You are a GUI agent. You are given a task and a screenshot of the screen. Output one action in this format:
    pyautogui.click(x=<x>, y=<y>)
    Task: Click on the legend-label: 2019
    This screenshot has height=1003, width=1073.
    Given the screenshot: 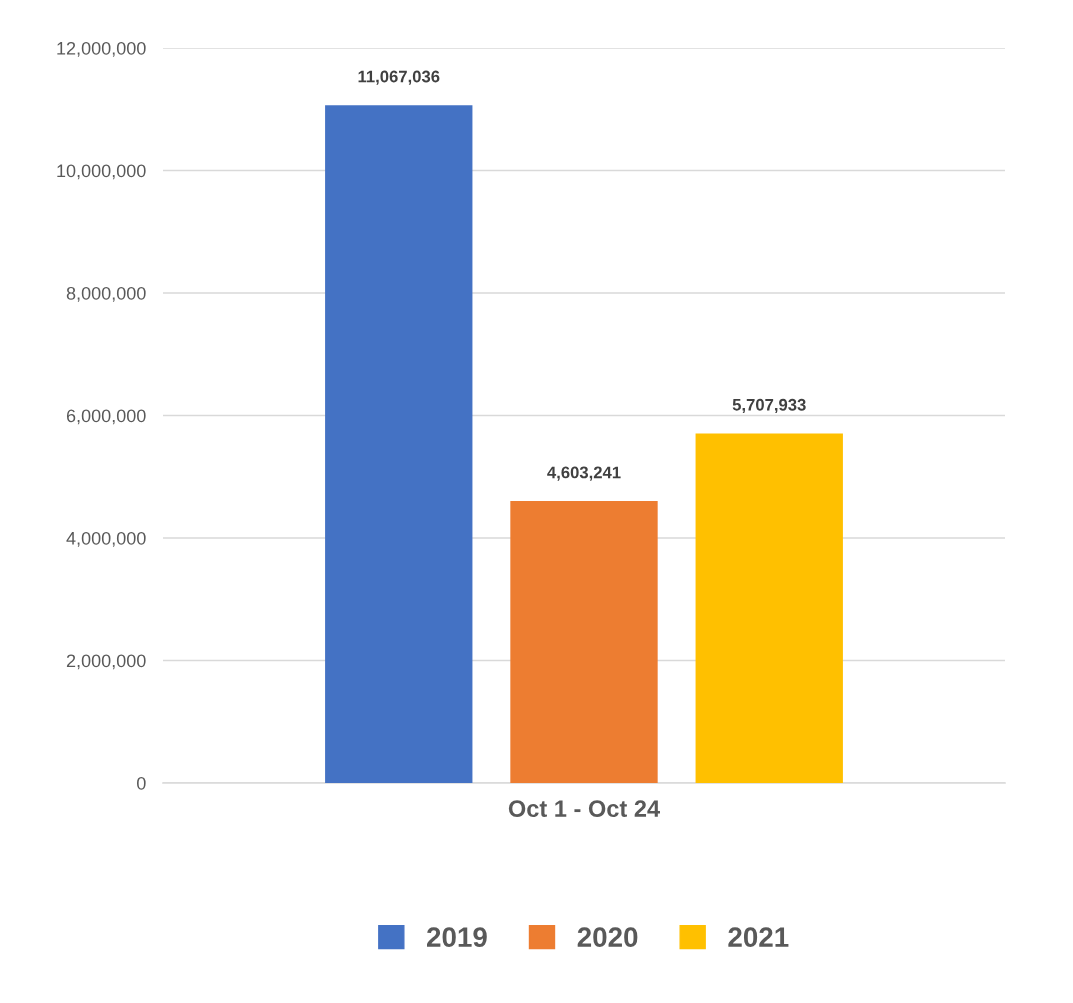 What is the action you would take?
    pyautogui.click(x=457, y=937)
    